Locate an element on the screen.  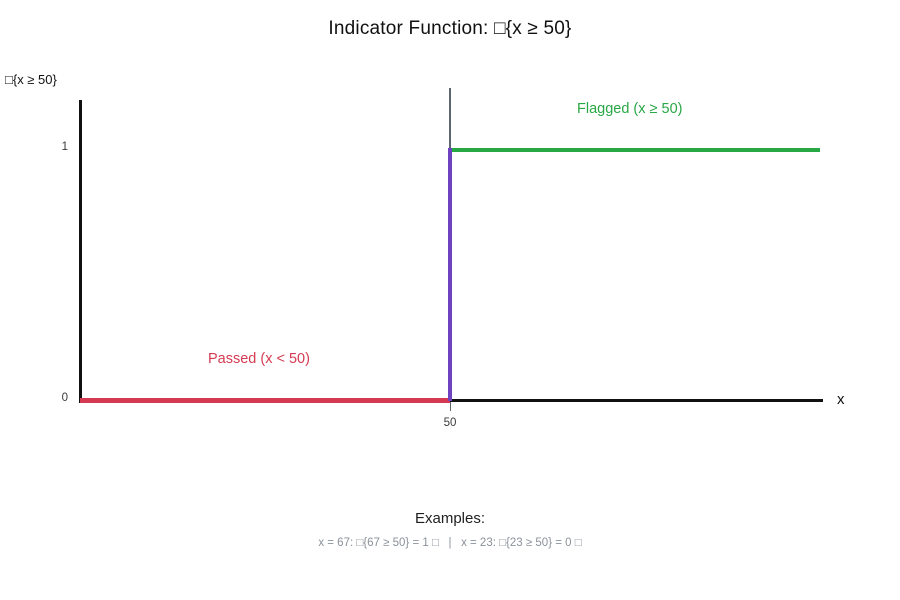
chart-title: Indicator Function: □{x ≥ 50} is located at coordinates (450, 28).